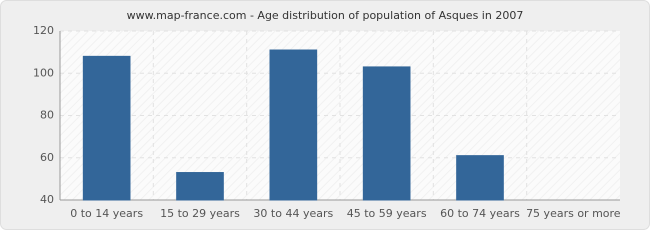 This screenshot has height=240, width=650. Describe the element at coordinates (106, 213) in the screenshot. I see `x-tick-label: 0 to 14 years` at that location.